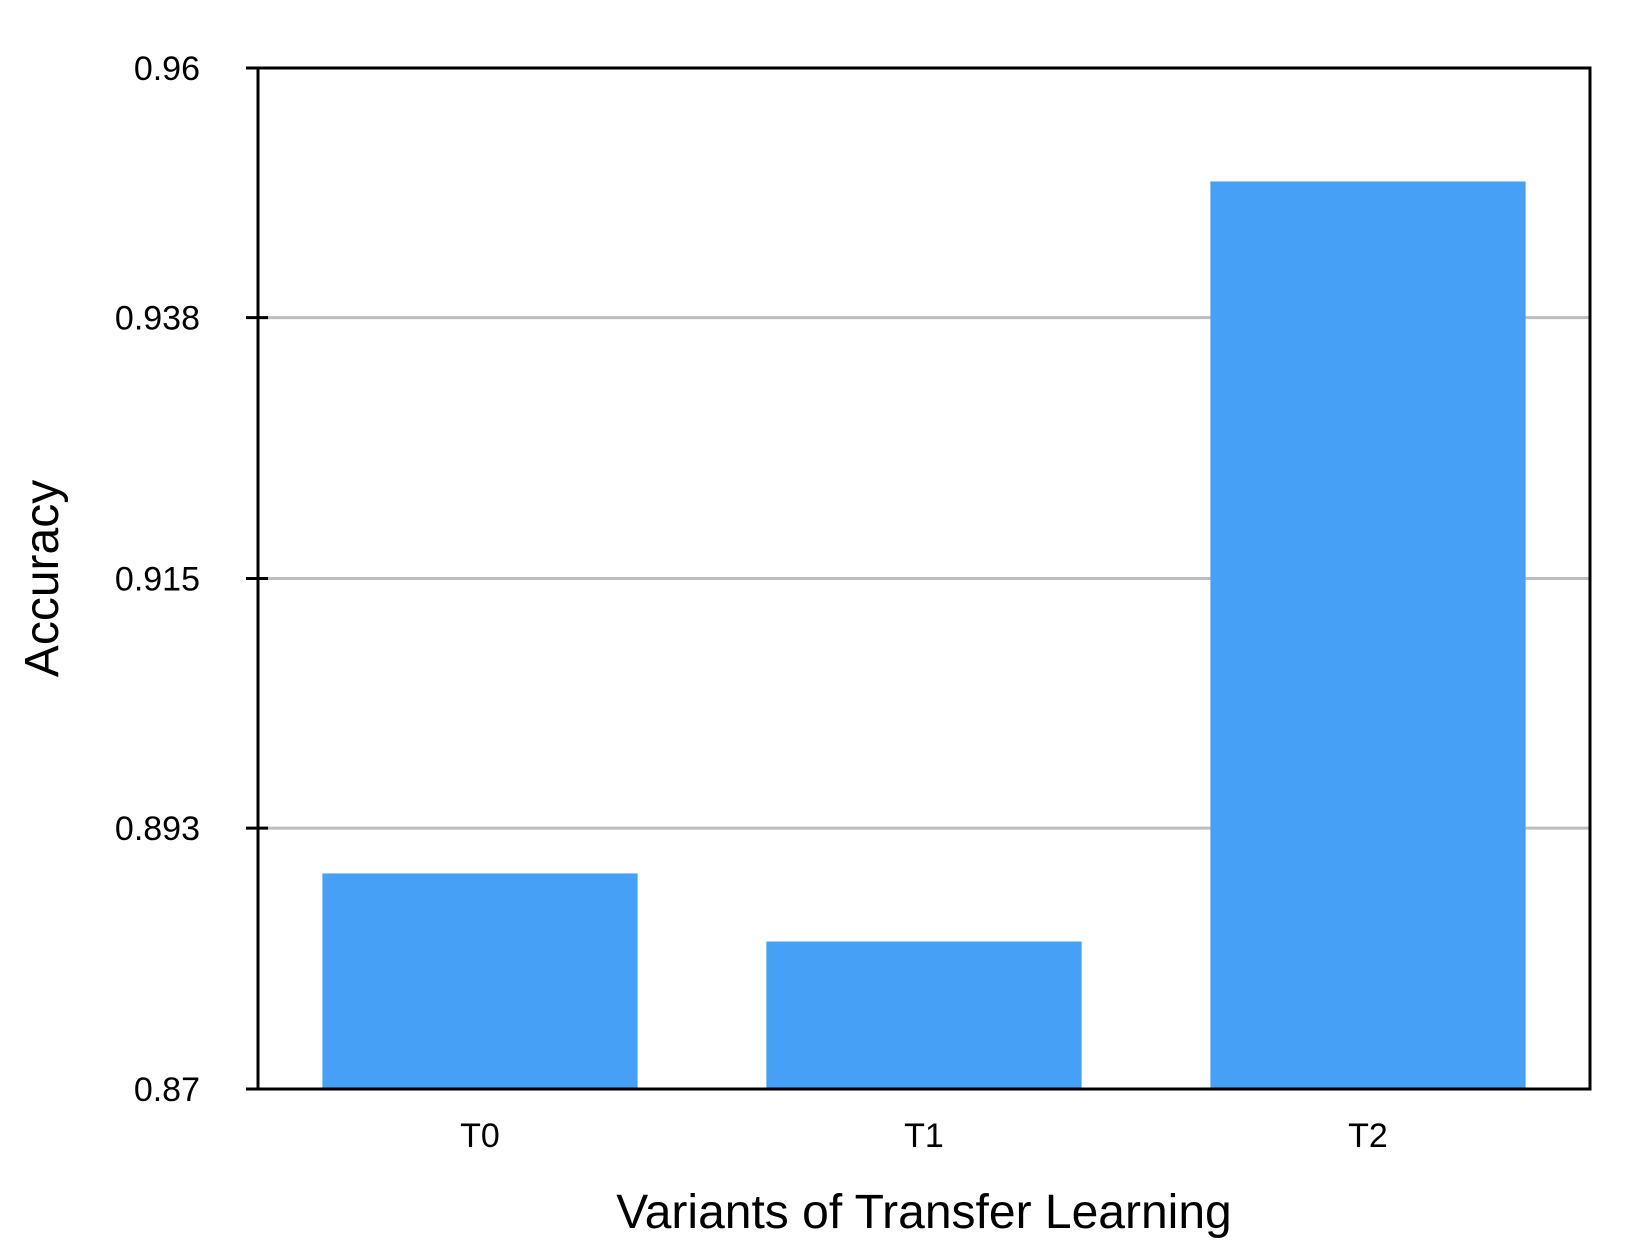  What do you see at coordinates (480, 1136) in the screenshot?
I see `x-tick-label: T0` at bounding box center [480, 1136].